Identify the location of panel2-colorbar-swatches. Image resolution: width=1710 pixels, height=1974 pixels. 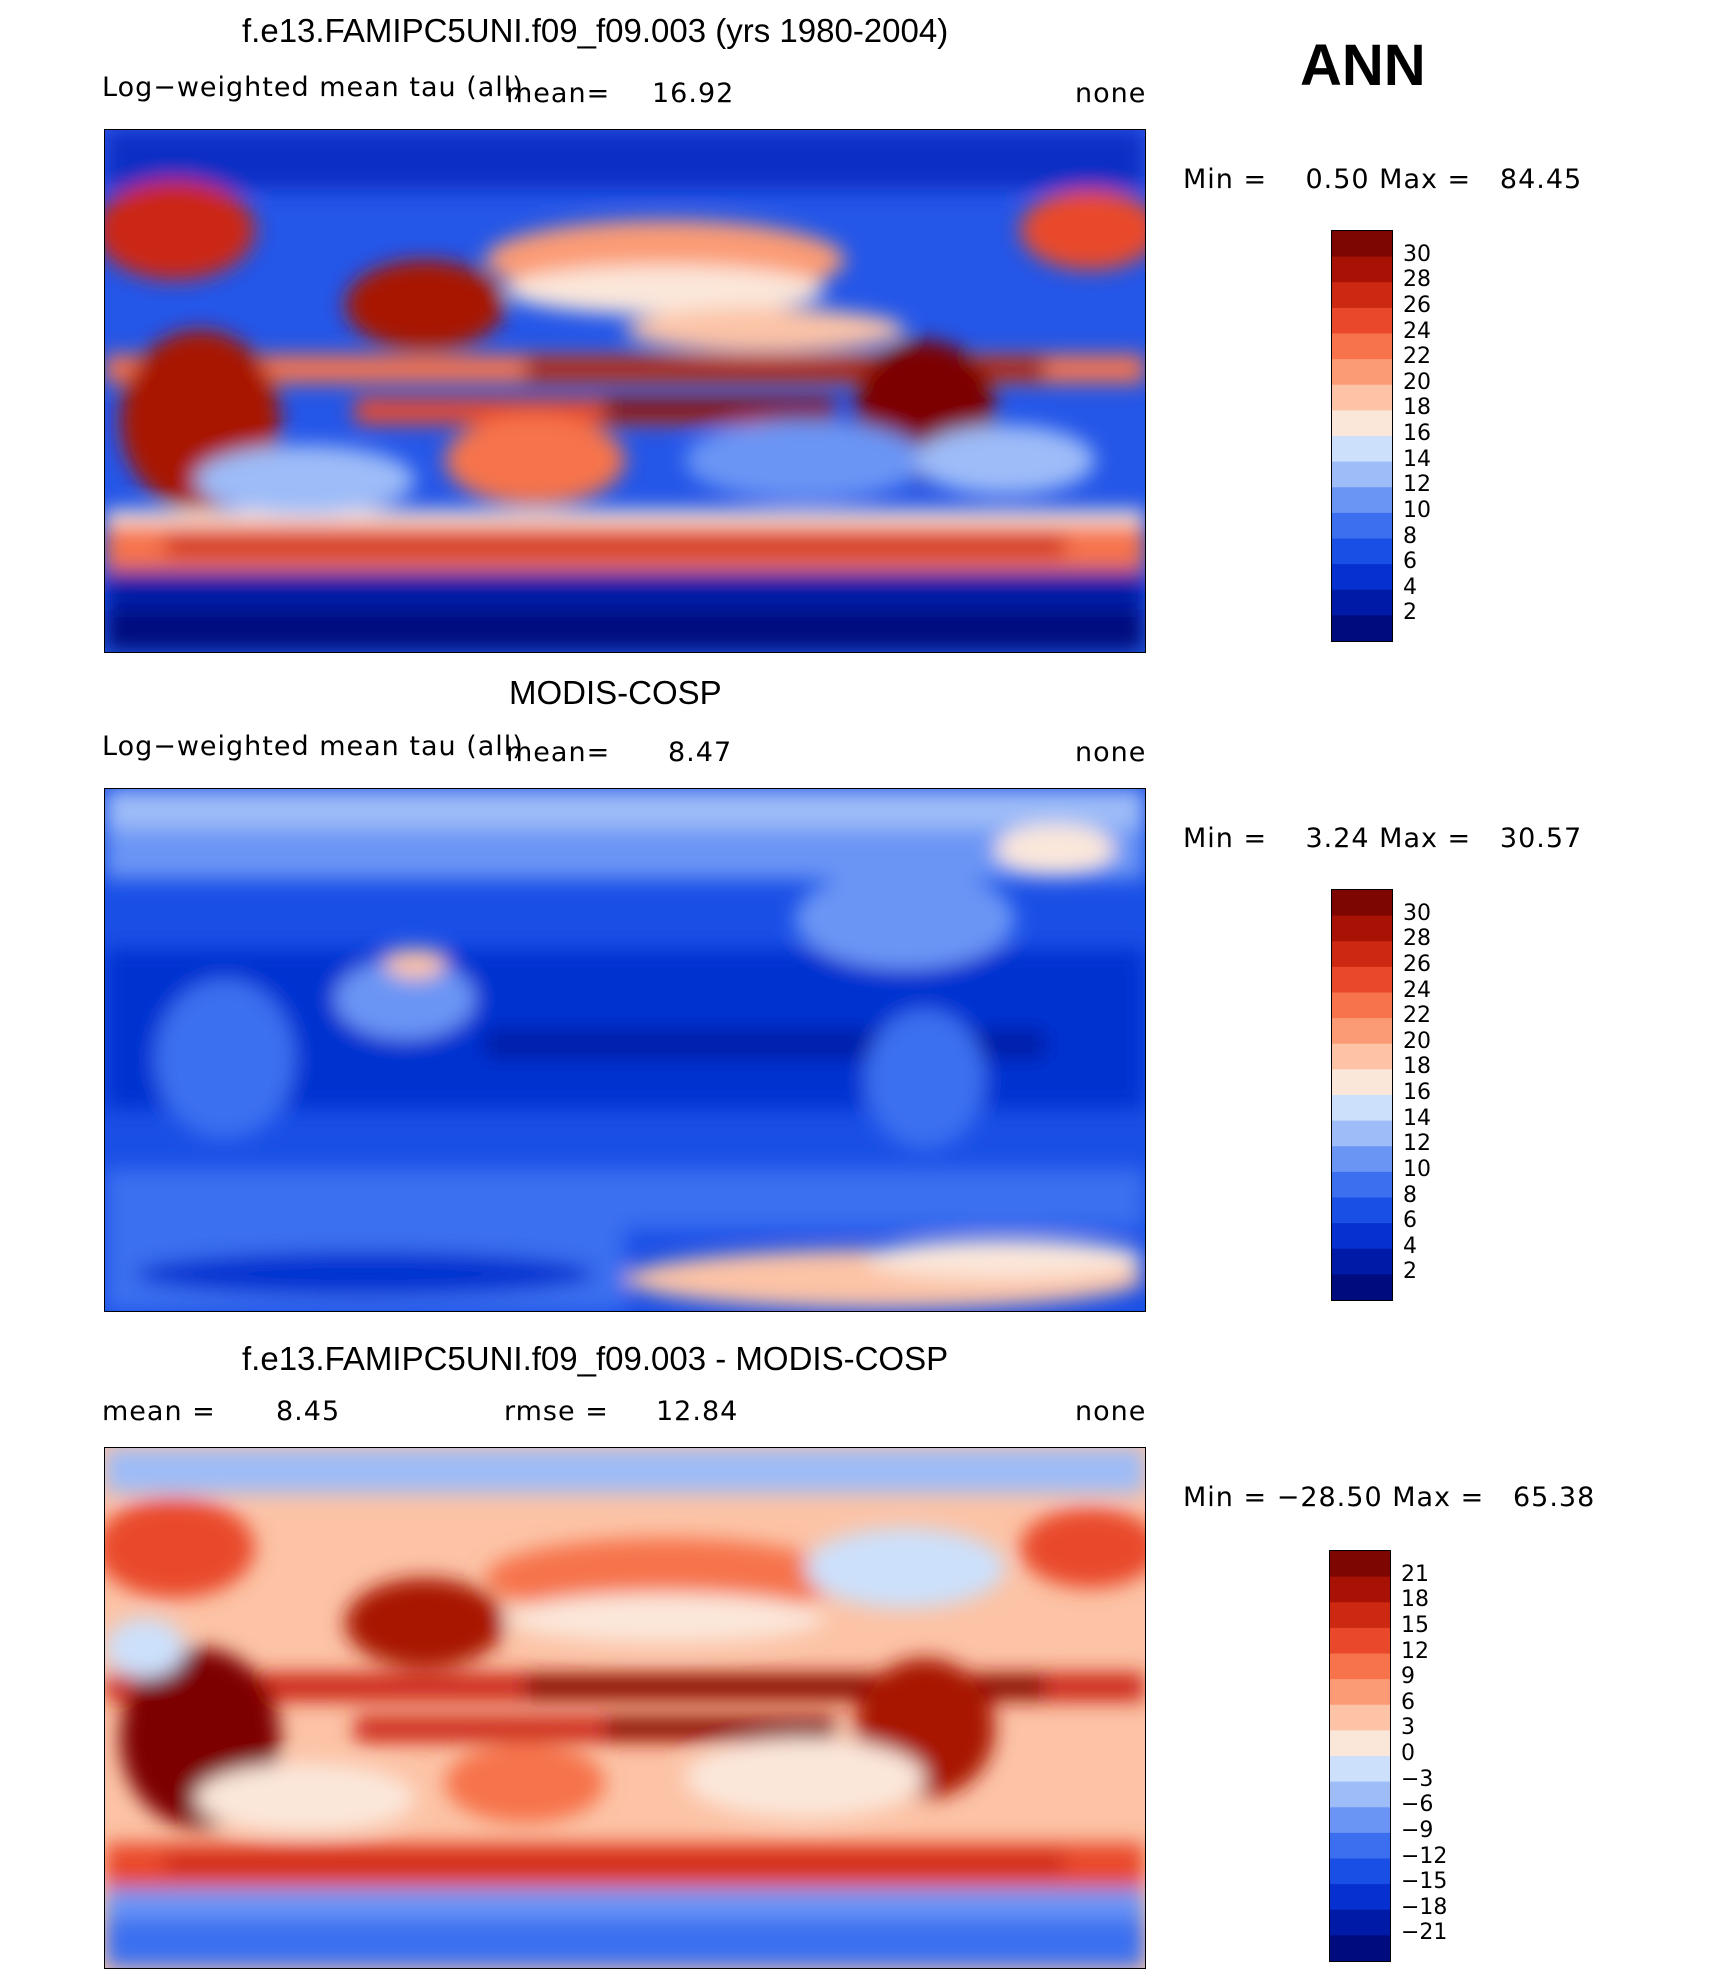
(1362, 1095).